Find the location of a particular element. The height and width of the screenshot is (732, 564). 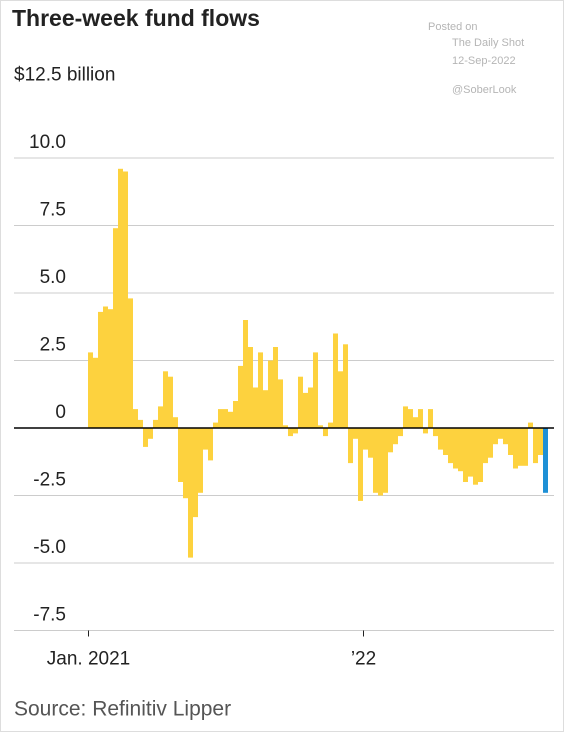

y-tick-label: 10.0 is located at coordinates (47, 142).